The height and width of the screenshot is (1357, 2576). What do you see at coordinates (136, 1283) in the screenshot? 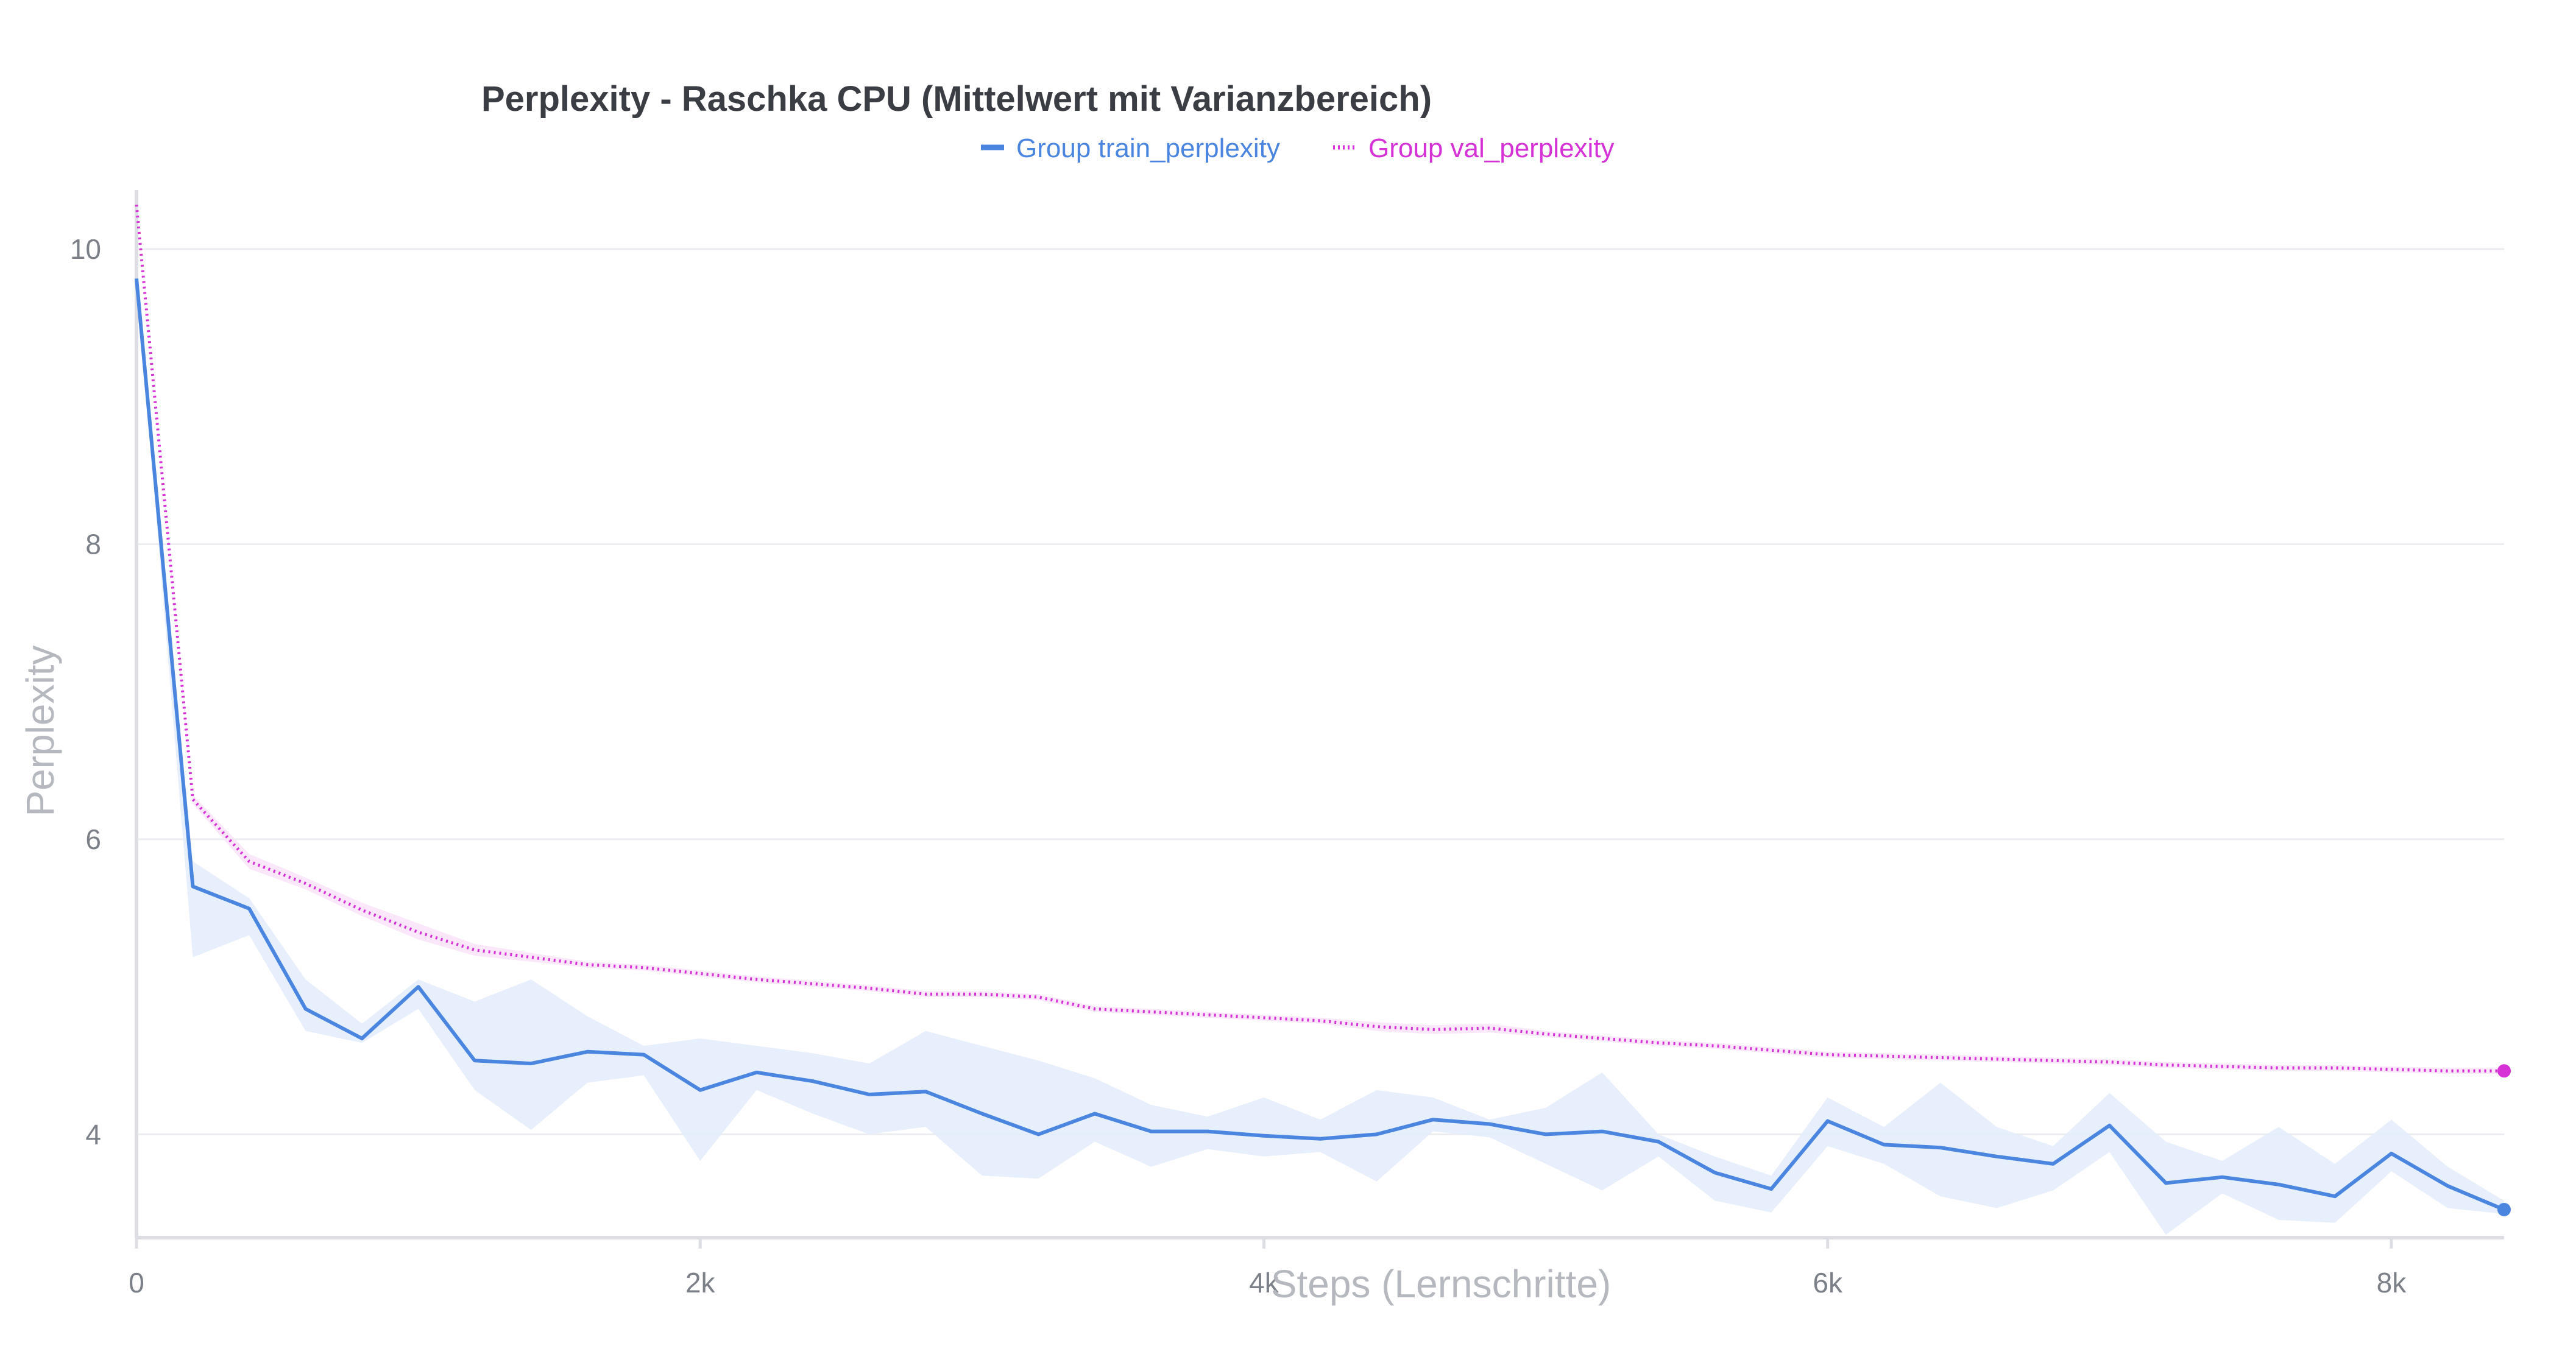
I see `x-tick-label: 0` at bounding box center [136, 1283].